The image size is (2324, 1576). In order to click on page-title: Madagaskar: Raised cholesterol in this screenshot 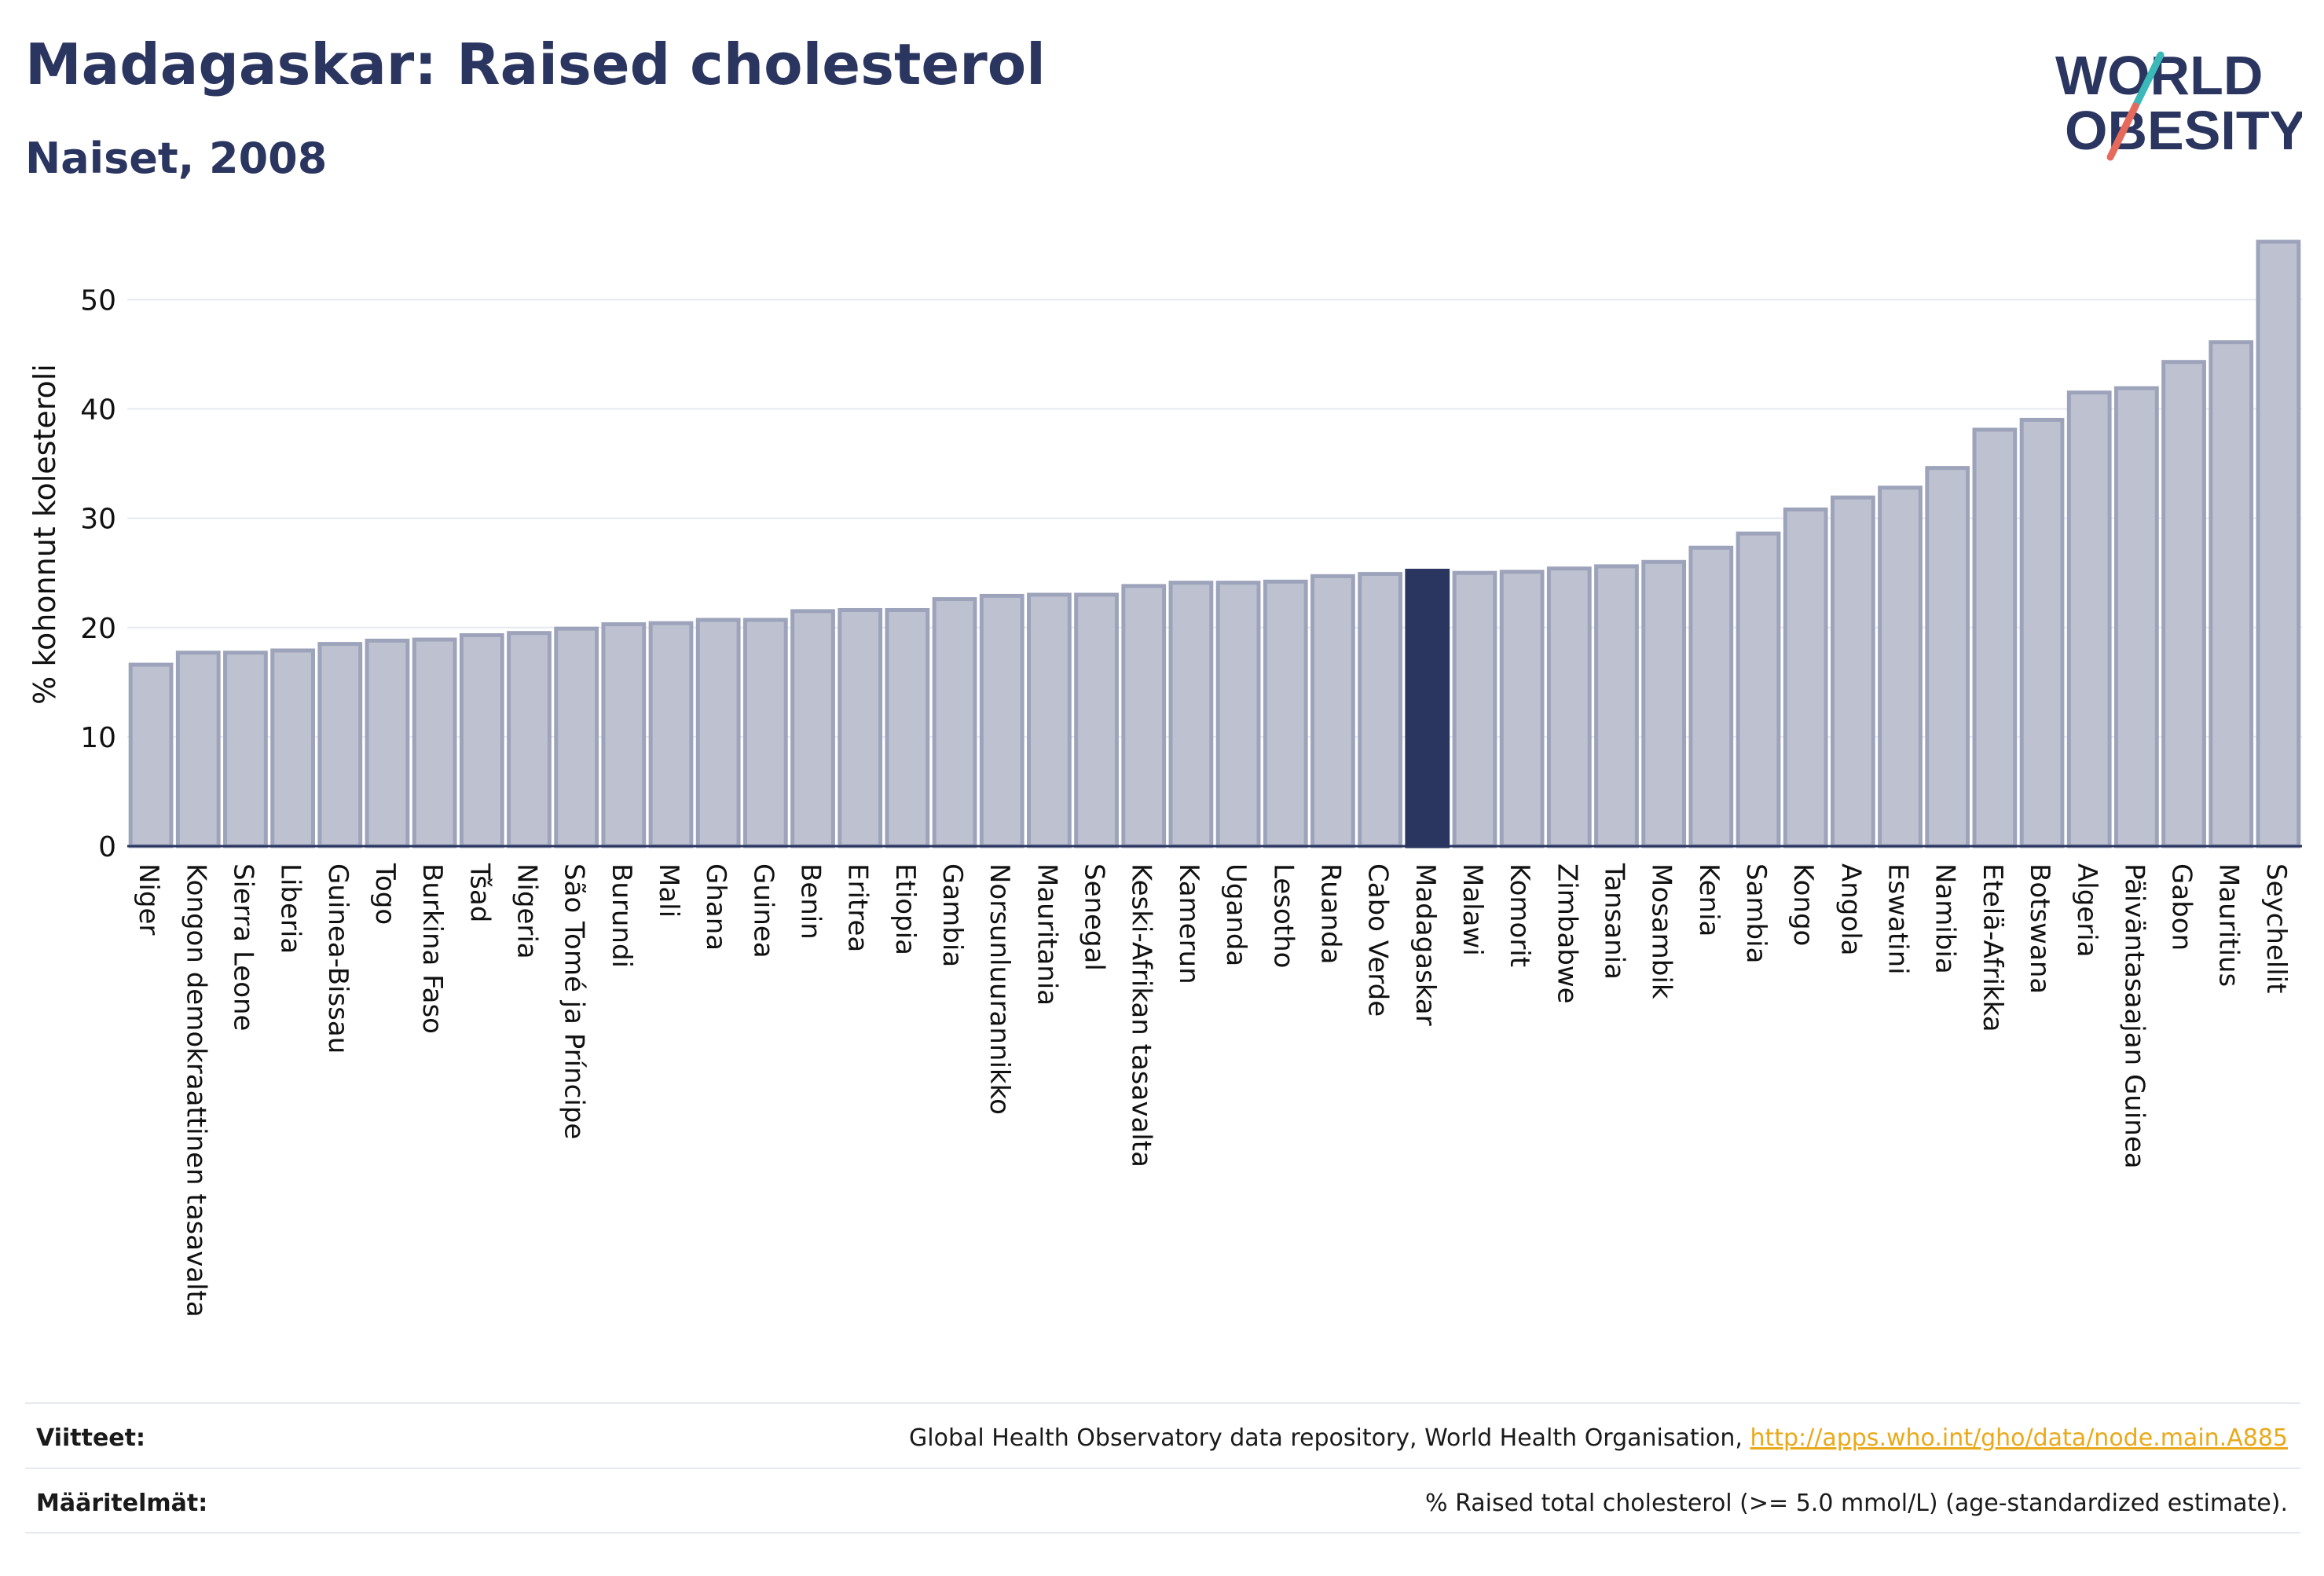, I will do `click(535, 64)`.